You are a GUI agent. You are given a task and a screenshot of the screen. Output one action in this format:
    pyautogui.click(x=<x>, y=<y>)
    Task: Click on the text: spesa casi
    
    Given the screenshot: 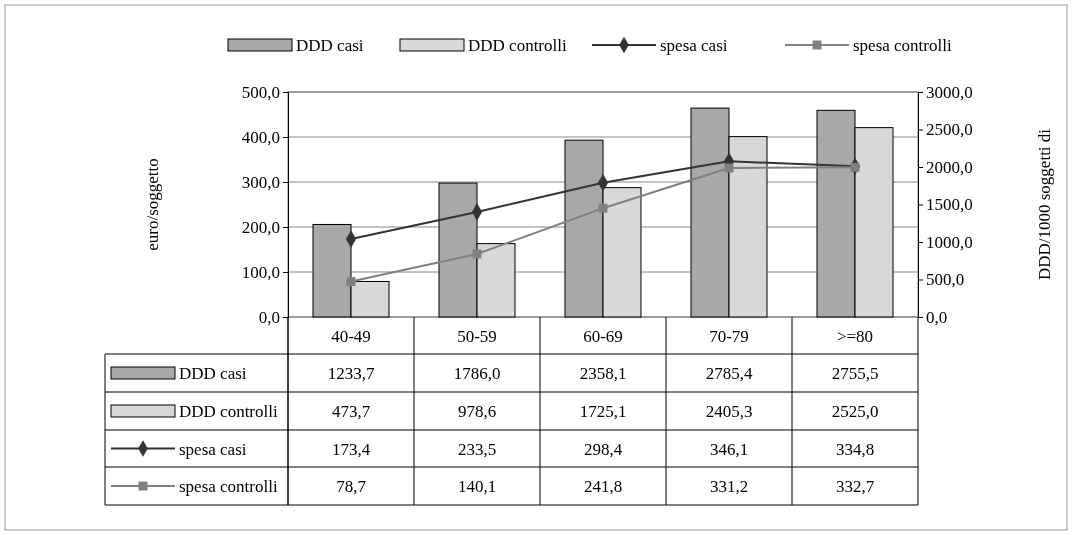 What is the action you would take?
    pyautogui.click(x=213, y=449)
    